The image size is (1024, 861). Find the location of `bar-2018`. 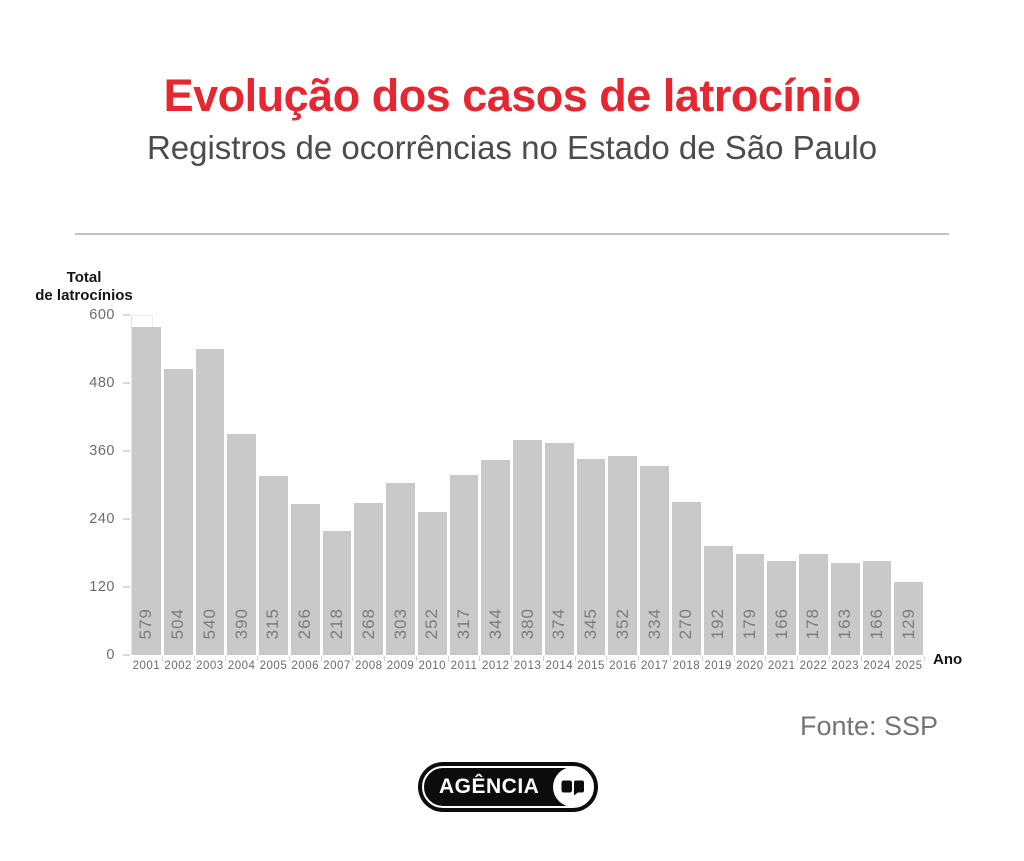

bar-2018 is located at coordinates (686, 578).